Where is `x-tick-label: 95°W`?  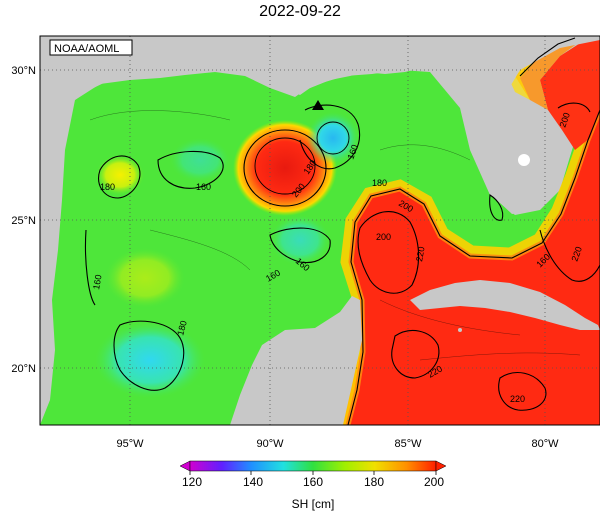
x-tick-label: 95°W is located at coordinates (130, 444).